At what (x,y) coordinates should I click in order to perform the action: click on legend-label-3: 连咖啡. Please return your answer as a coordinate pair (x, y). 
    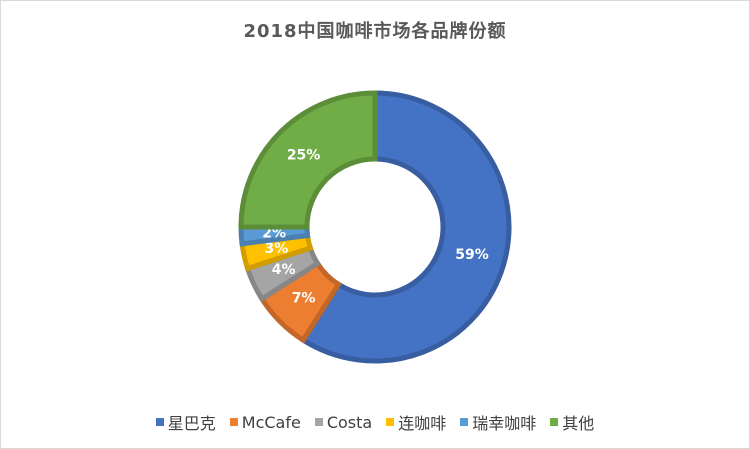
    Looking at the image, I should click on (422, 423).